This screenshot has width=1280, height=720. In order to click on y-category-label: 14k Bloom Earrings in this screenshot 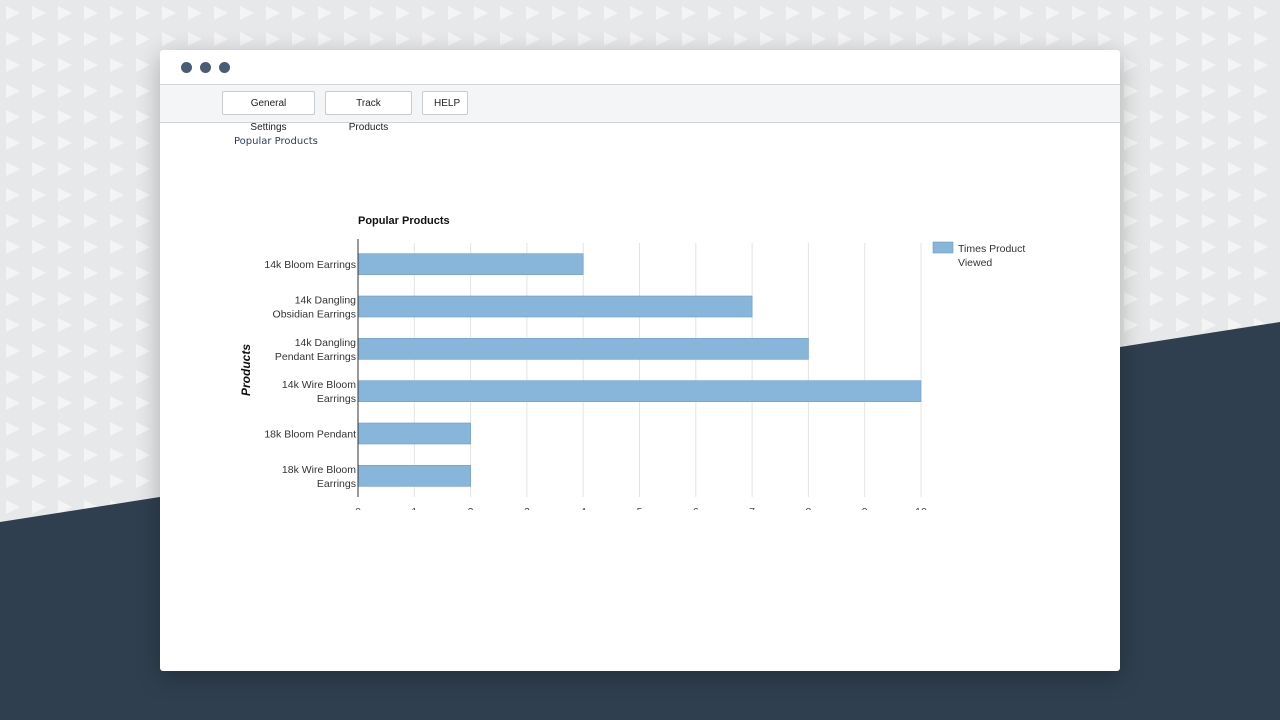, I will do `click(310, 265)`.